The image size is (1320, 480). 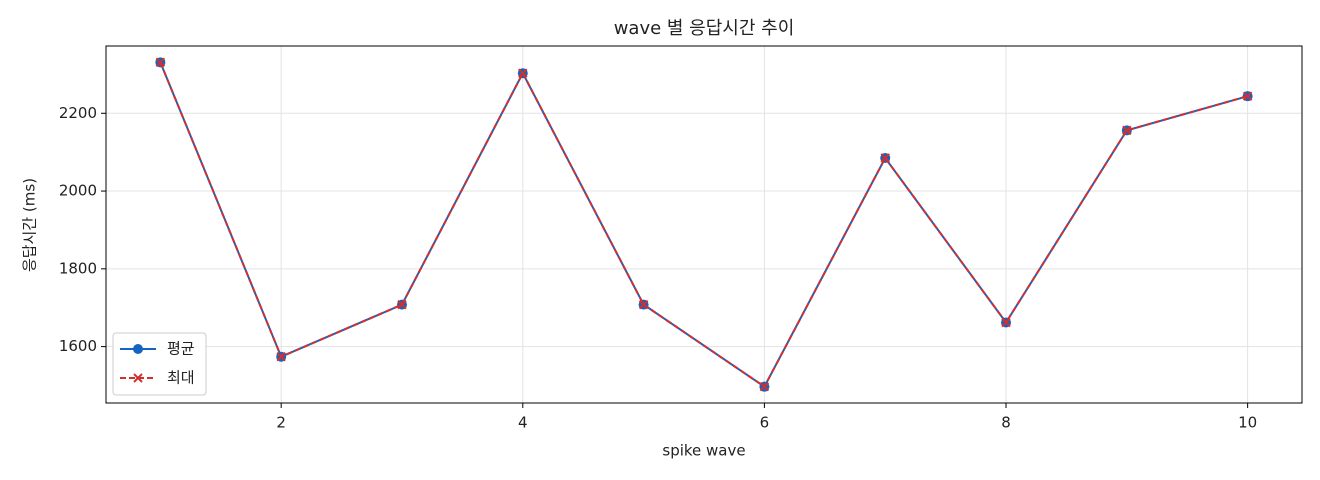 I want to click on y-tick-label: 1600, so click(x=78, y=346).